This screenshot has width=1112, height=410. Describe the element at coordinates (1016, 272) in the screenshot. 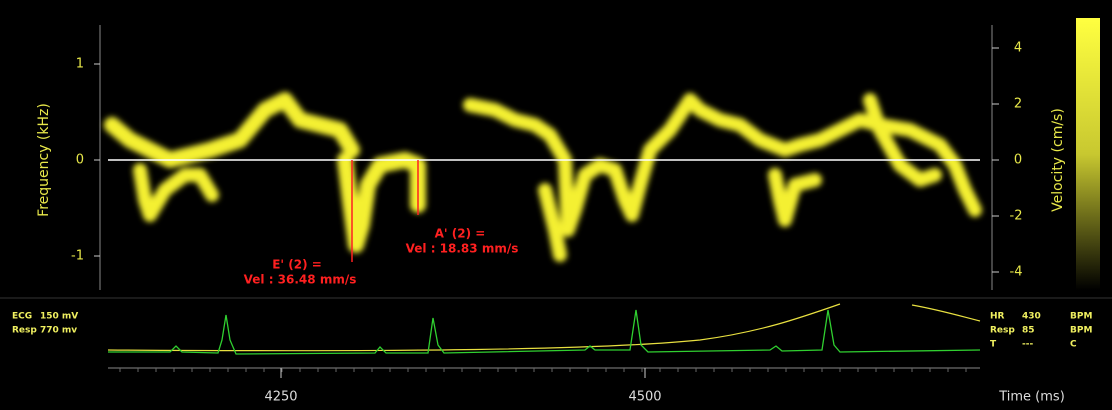

I see `right-tick-label: -4` at that location.